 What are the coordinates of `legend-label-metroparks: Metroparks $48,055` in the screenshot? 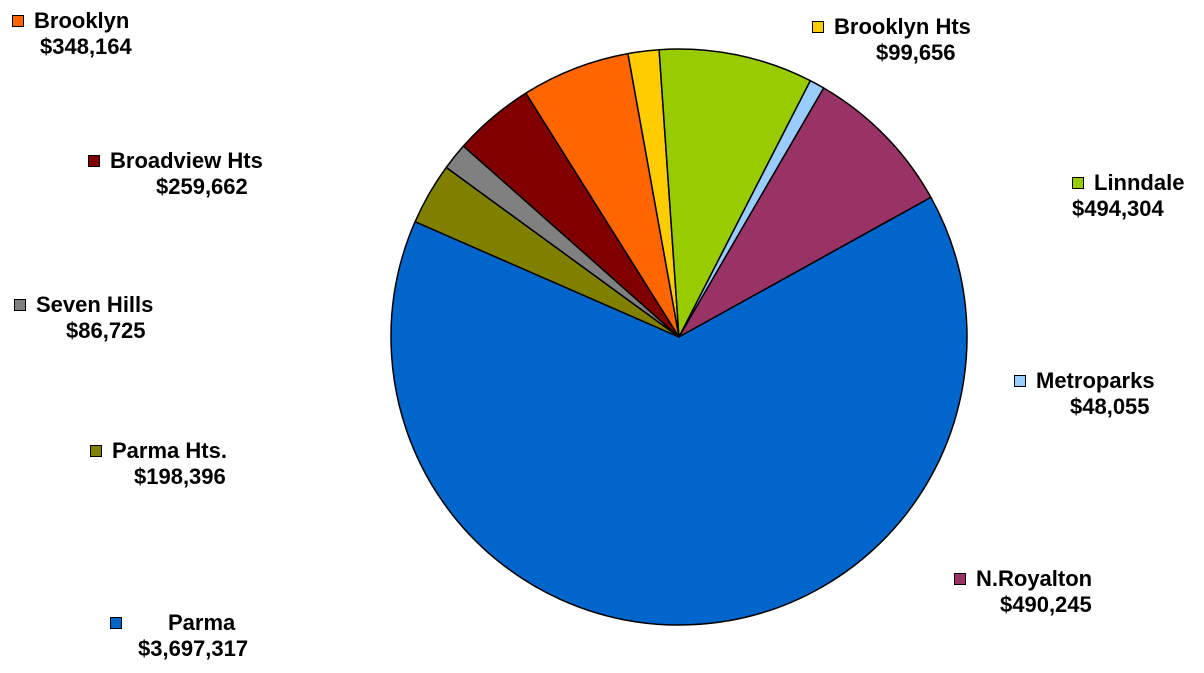 It's located at (1084, 394).